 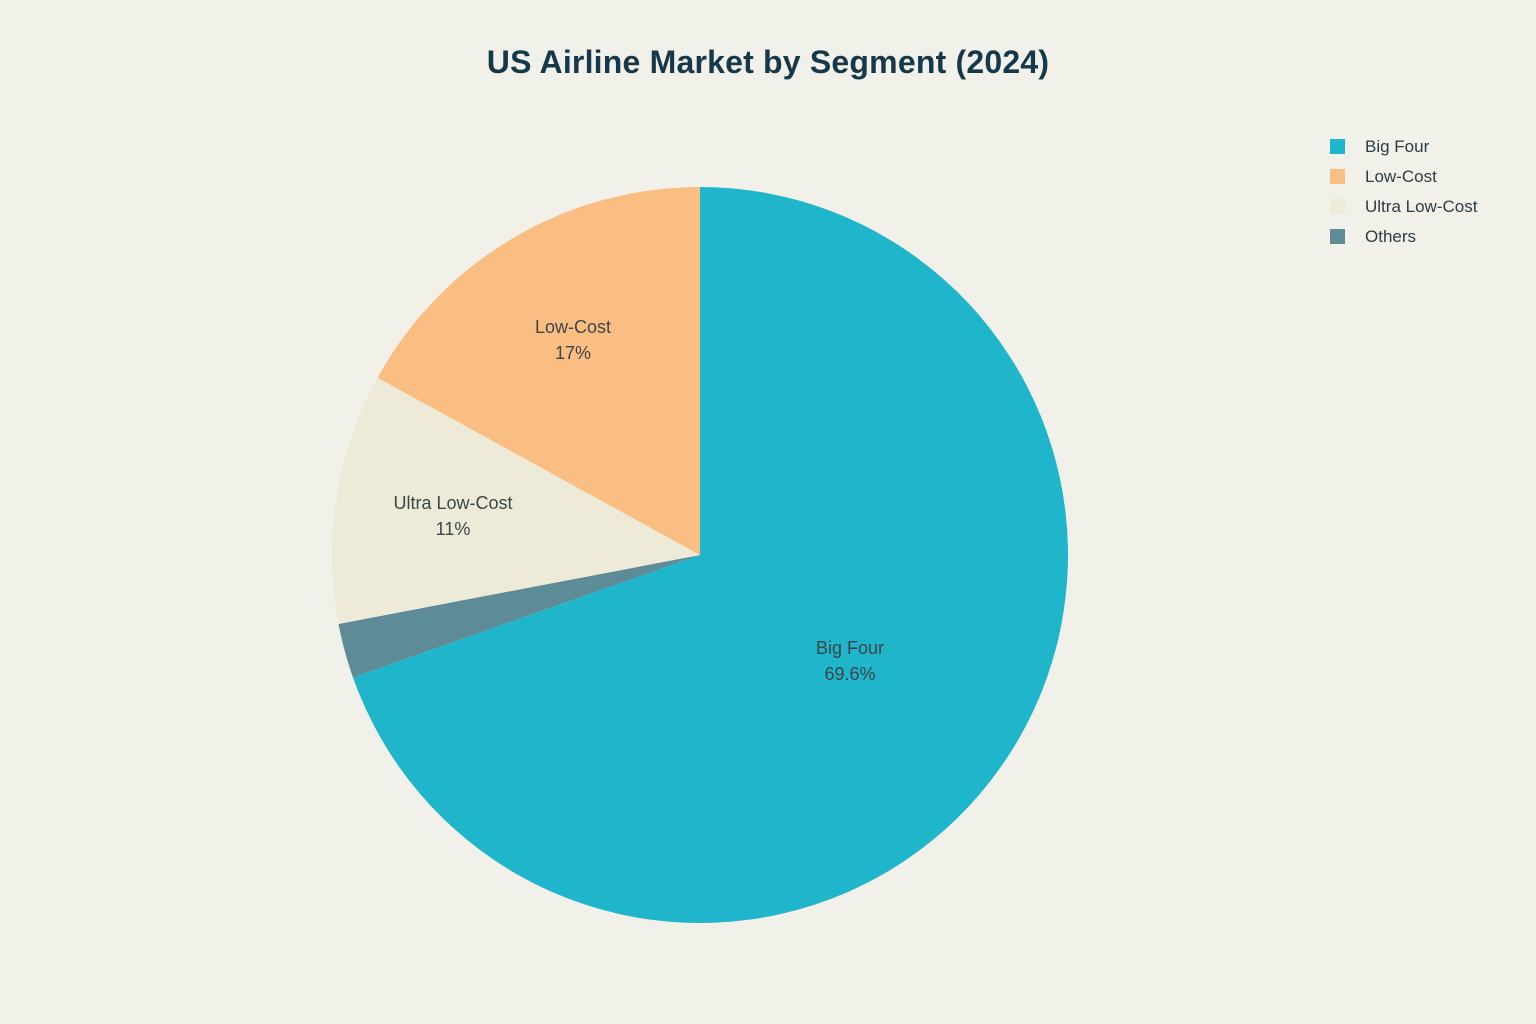 I want to click on pie-slice-low-cost, so click(x=538, y=371).